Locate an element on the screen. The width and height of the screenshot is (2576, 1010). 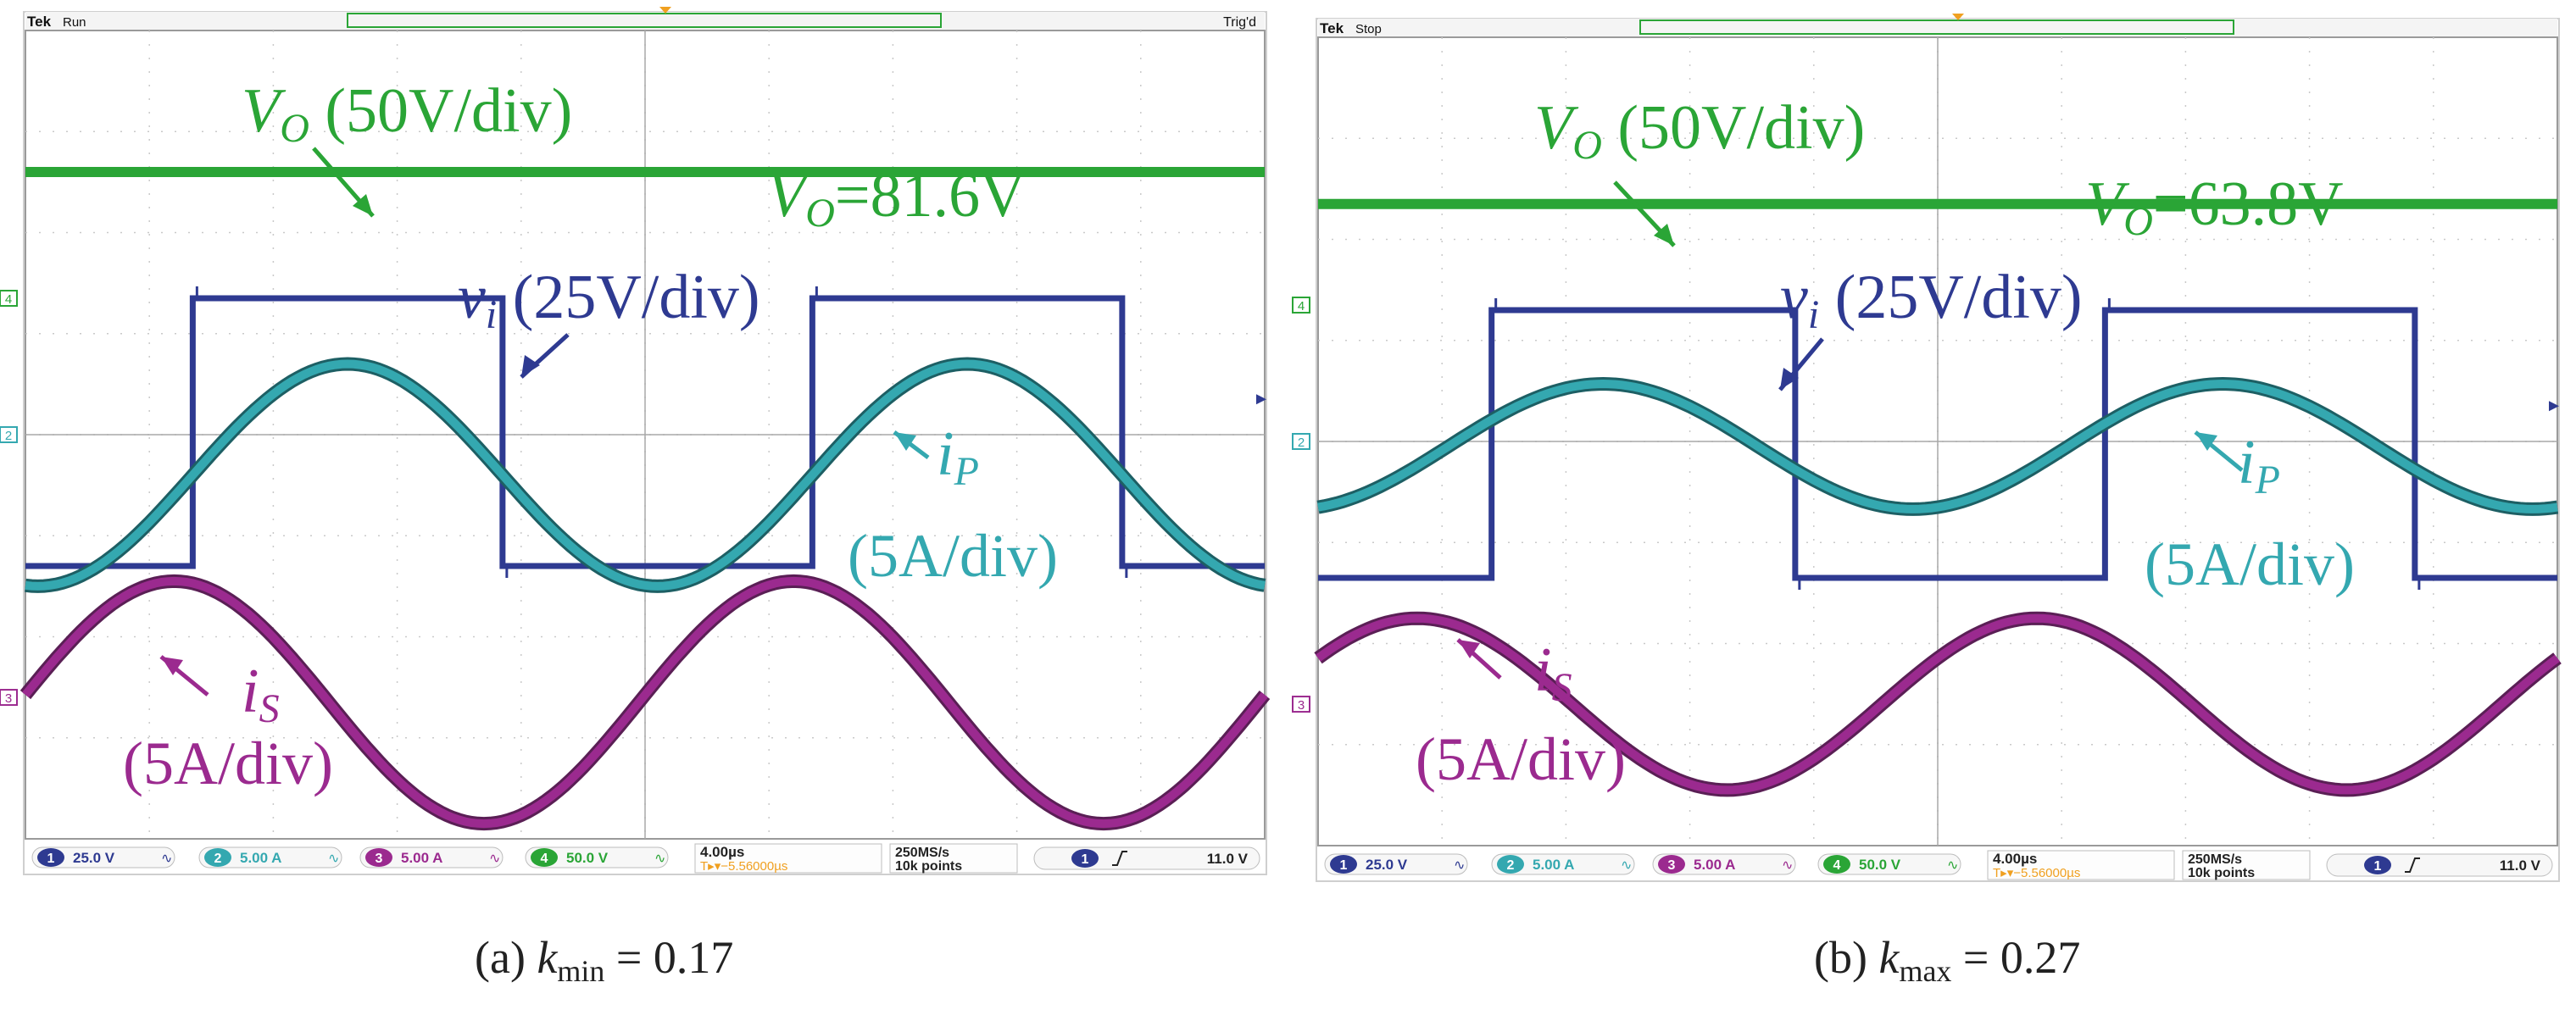
label-is: iS is located at coordinates (1553, 672).